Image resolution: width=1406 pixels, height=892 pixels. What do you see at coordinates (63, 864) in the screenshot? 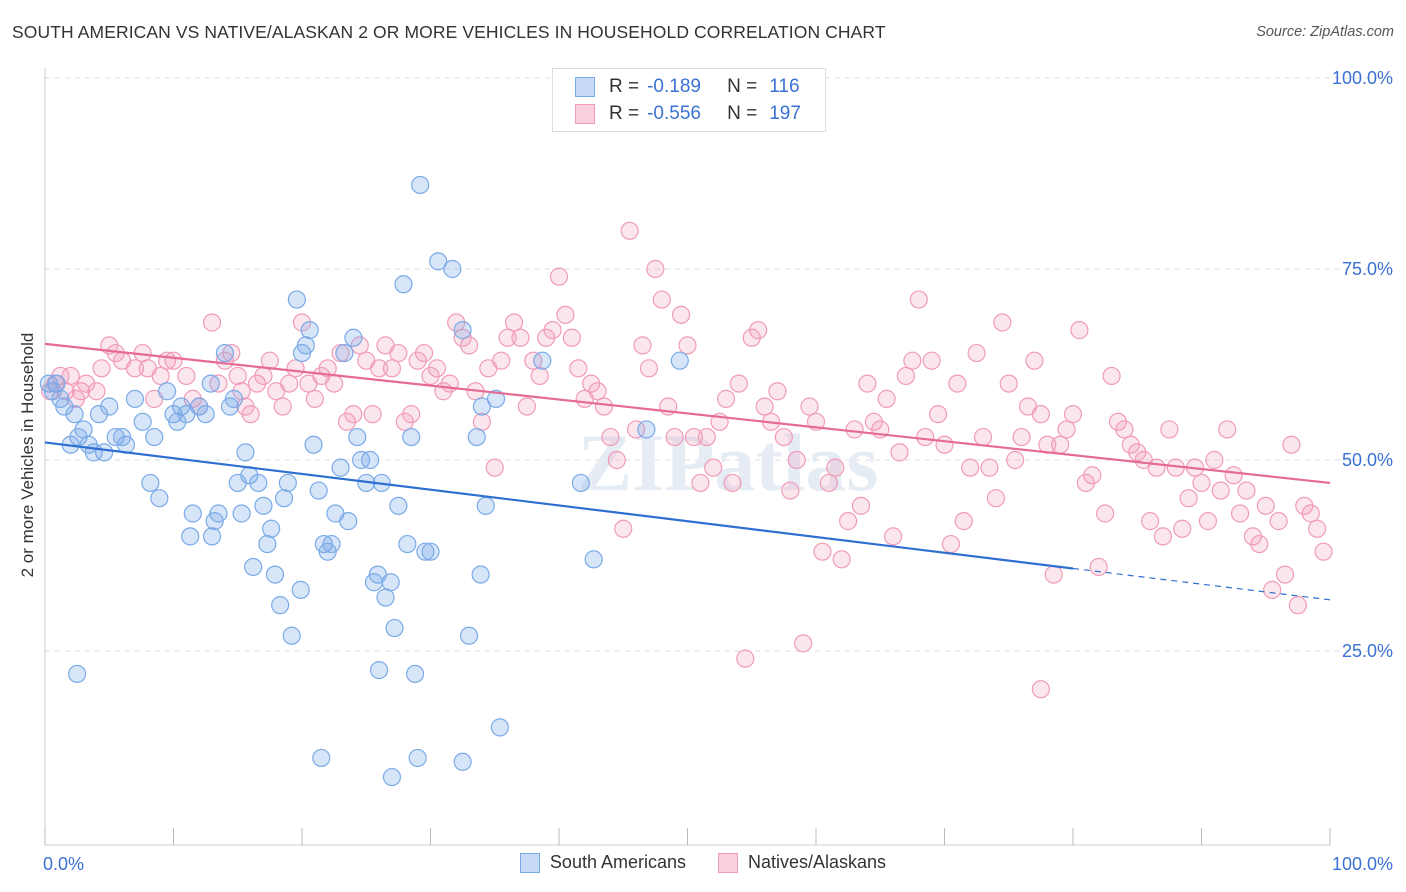
I see `x-tick-label: 0.0%` at bounding box center [63, 864].